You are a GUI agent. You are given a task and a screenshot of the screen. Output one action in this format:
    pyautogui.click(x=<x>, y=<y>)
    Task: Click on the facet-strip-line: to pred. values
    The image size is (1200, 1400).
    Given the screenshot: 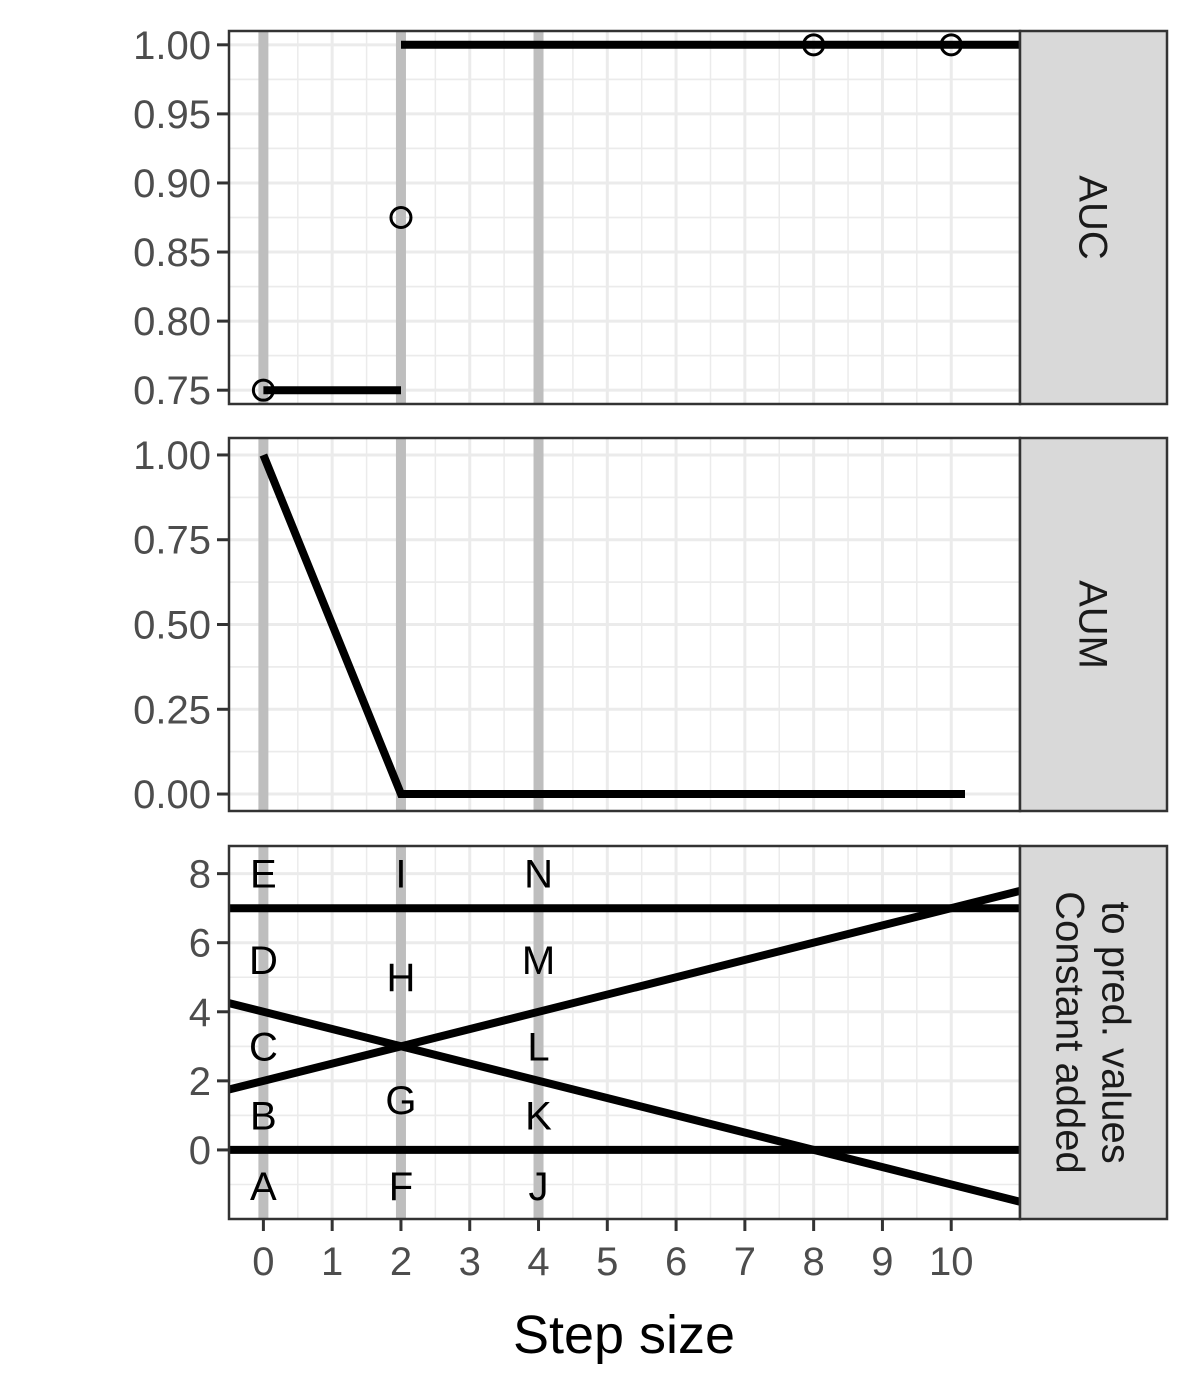 What is the action you would take?
    pyautogui.click(x=1116, y=1032)
    